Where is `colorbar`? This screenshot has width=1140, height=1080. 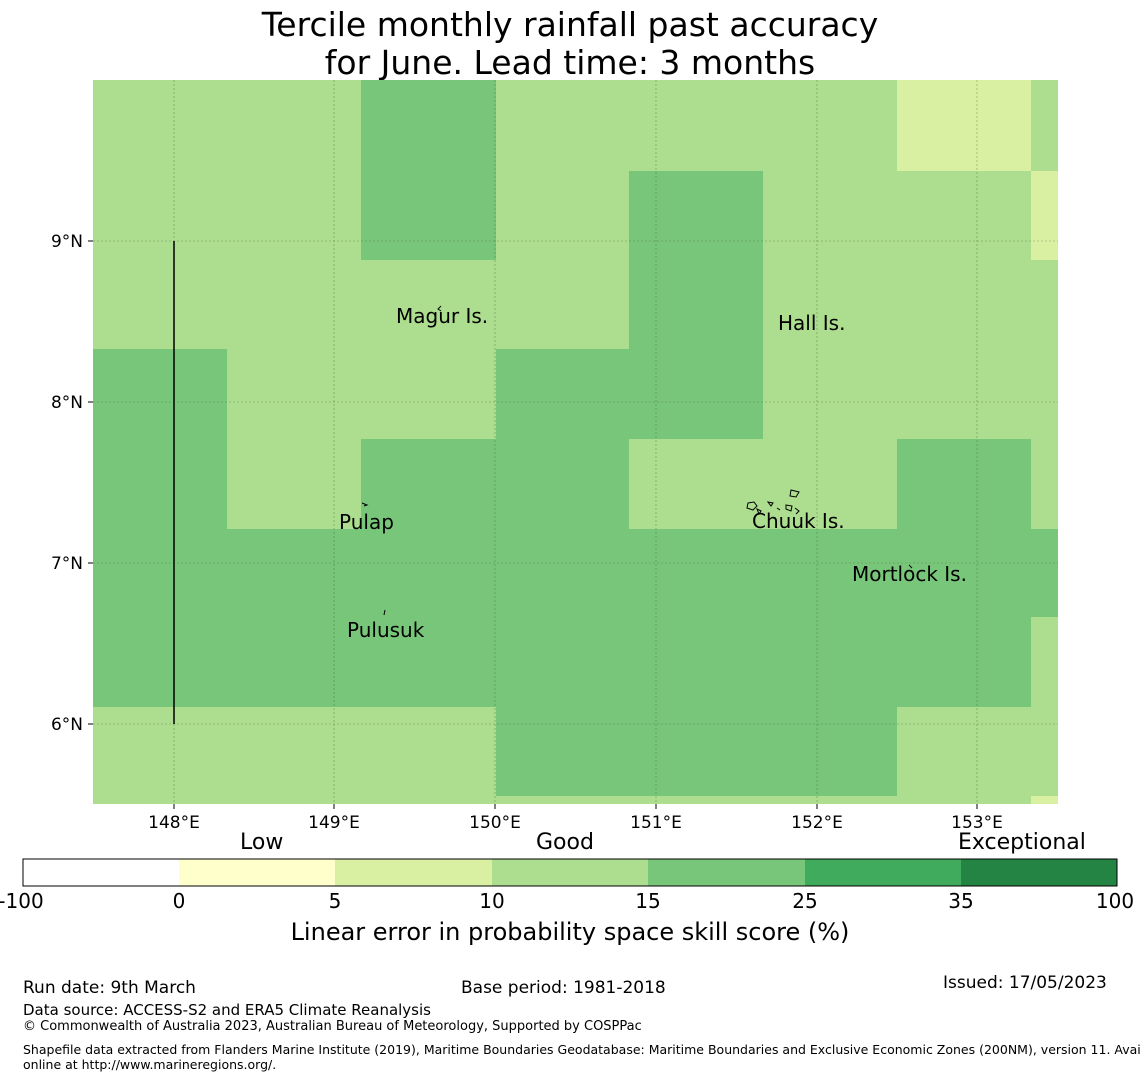 colorbar is located at coordinates (570, 872).